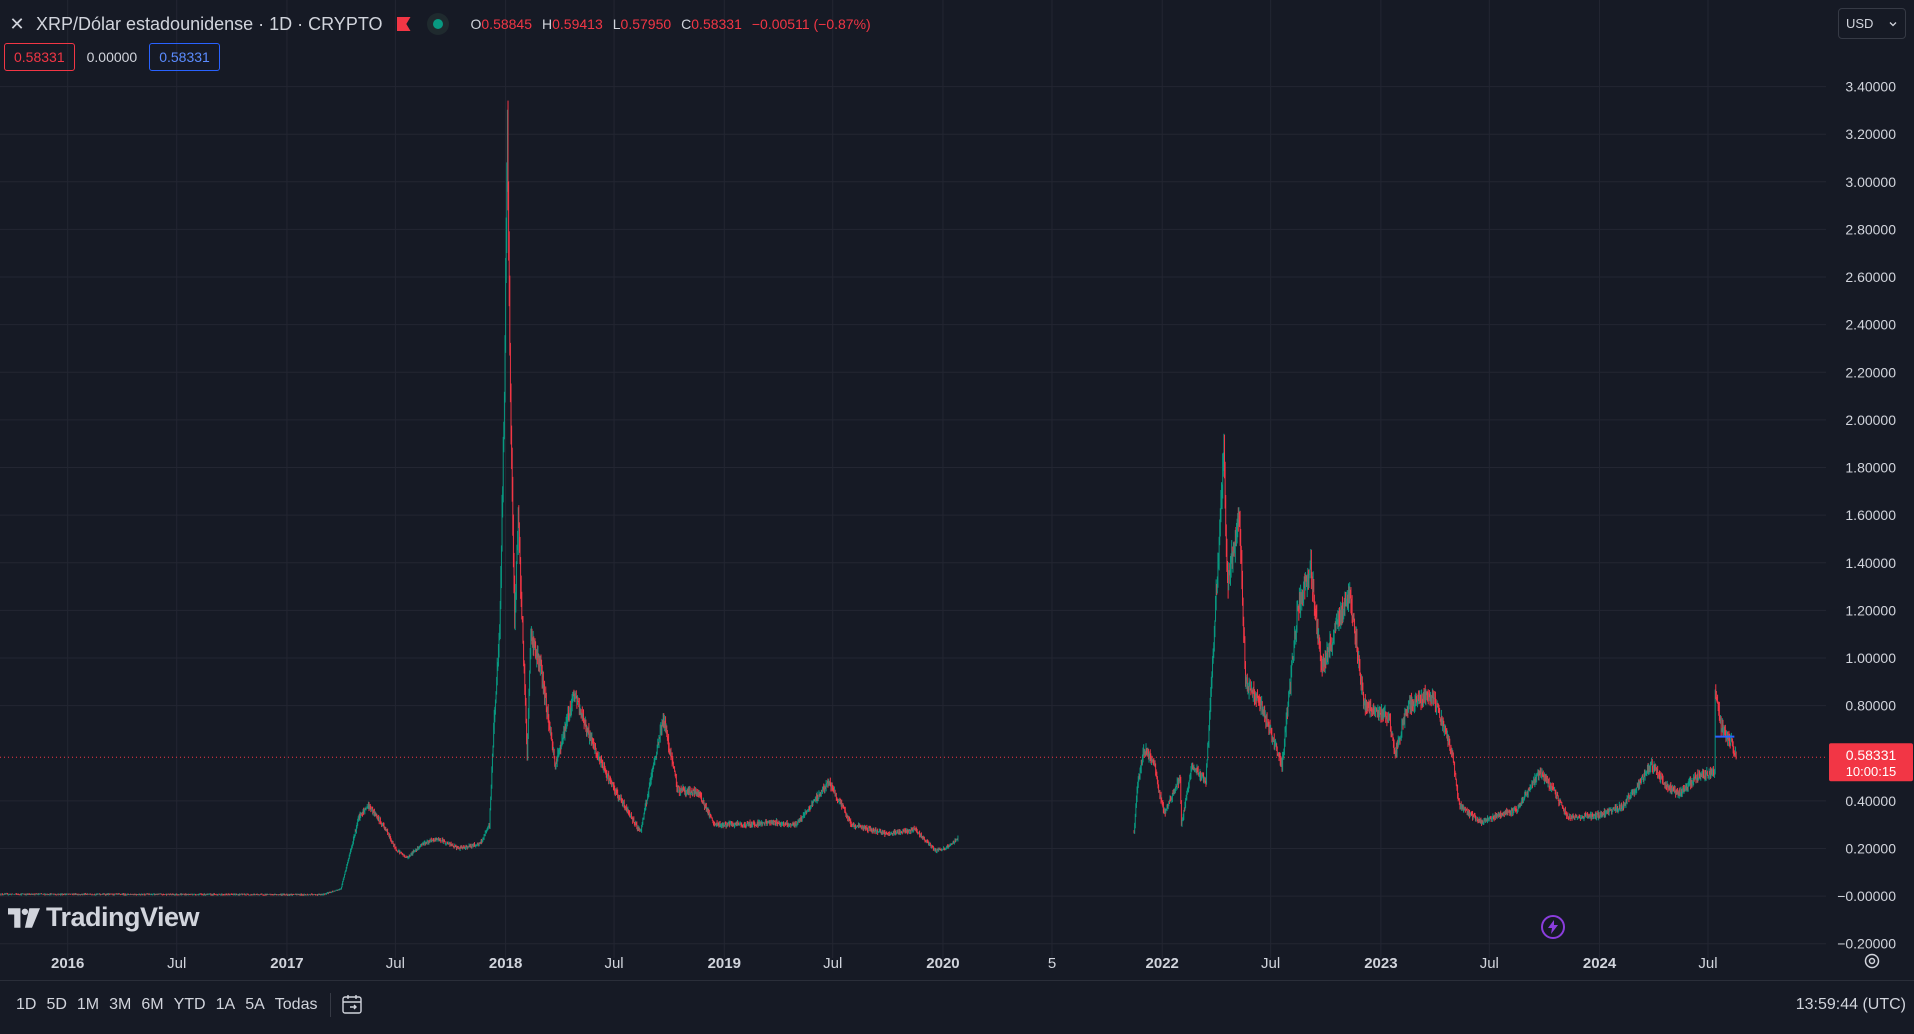 This screenshot has width=1914, height=1034. I want to click on close-icon: ✕, so click(17, 23).